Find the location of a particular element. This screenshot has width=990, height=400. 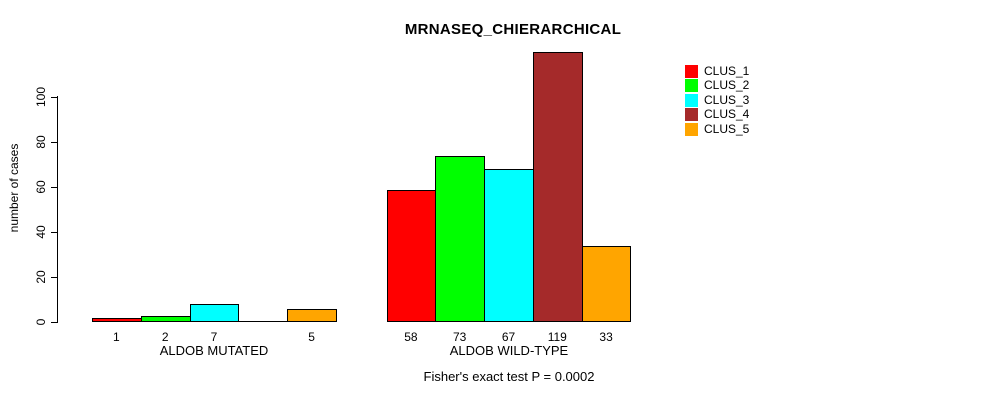

bar-value-label-clus_1-group1: 1 is located at coordinates (116, 337).